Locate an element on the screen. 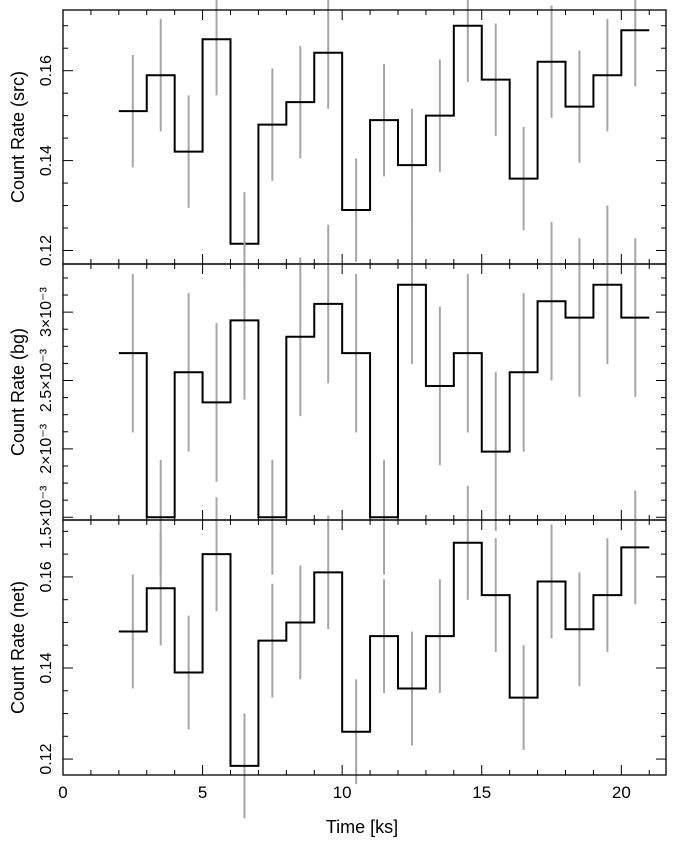 The image size is (676, 846). x-tick-label: 15 is located at coordinates (481, 792).